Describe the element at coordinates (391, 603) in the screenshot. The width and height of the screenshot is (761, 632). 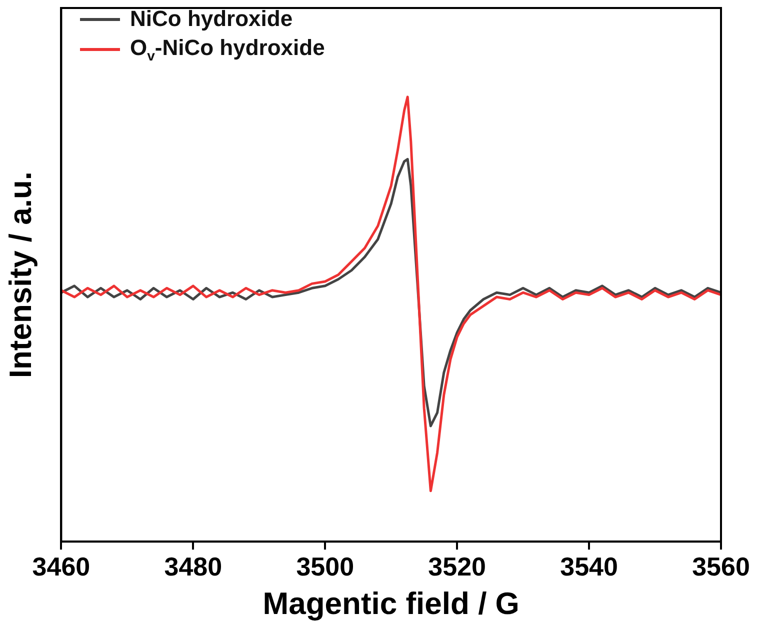
I see `x-axis-title: Magentic field / G` at that location.